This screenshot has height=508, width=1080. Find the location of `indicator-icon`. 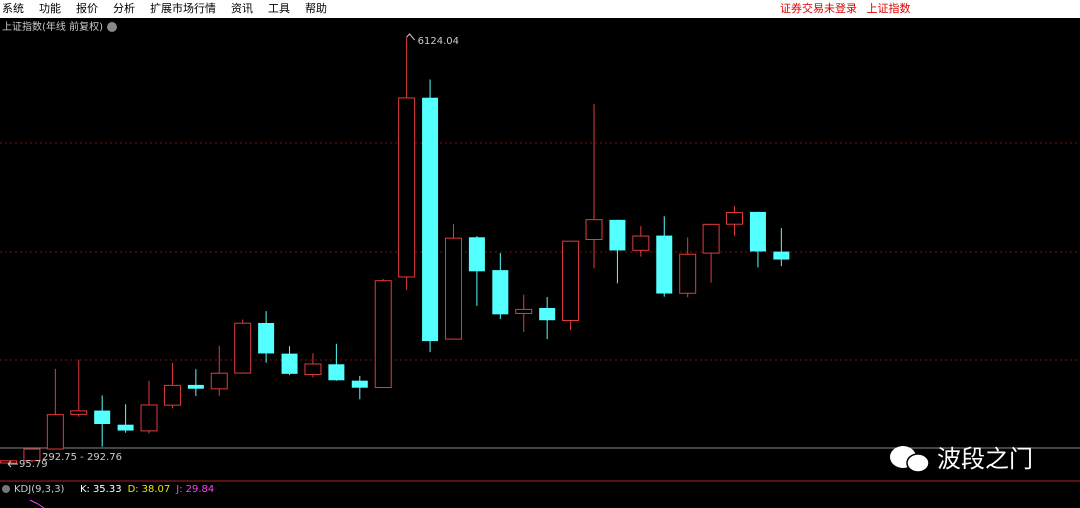

indicator-icon is located at coordinates (6, 489).